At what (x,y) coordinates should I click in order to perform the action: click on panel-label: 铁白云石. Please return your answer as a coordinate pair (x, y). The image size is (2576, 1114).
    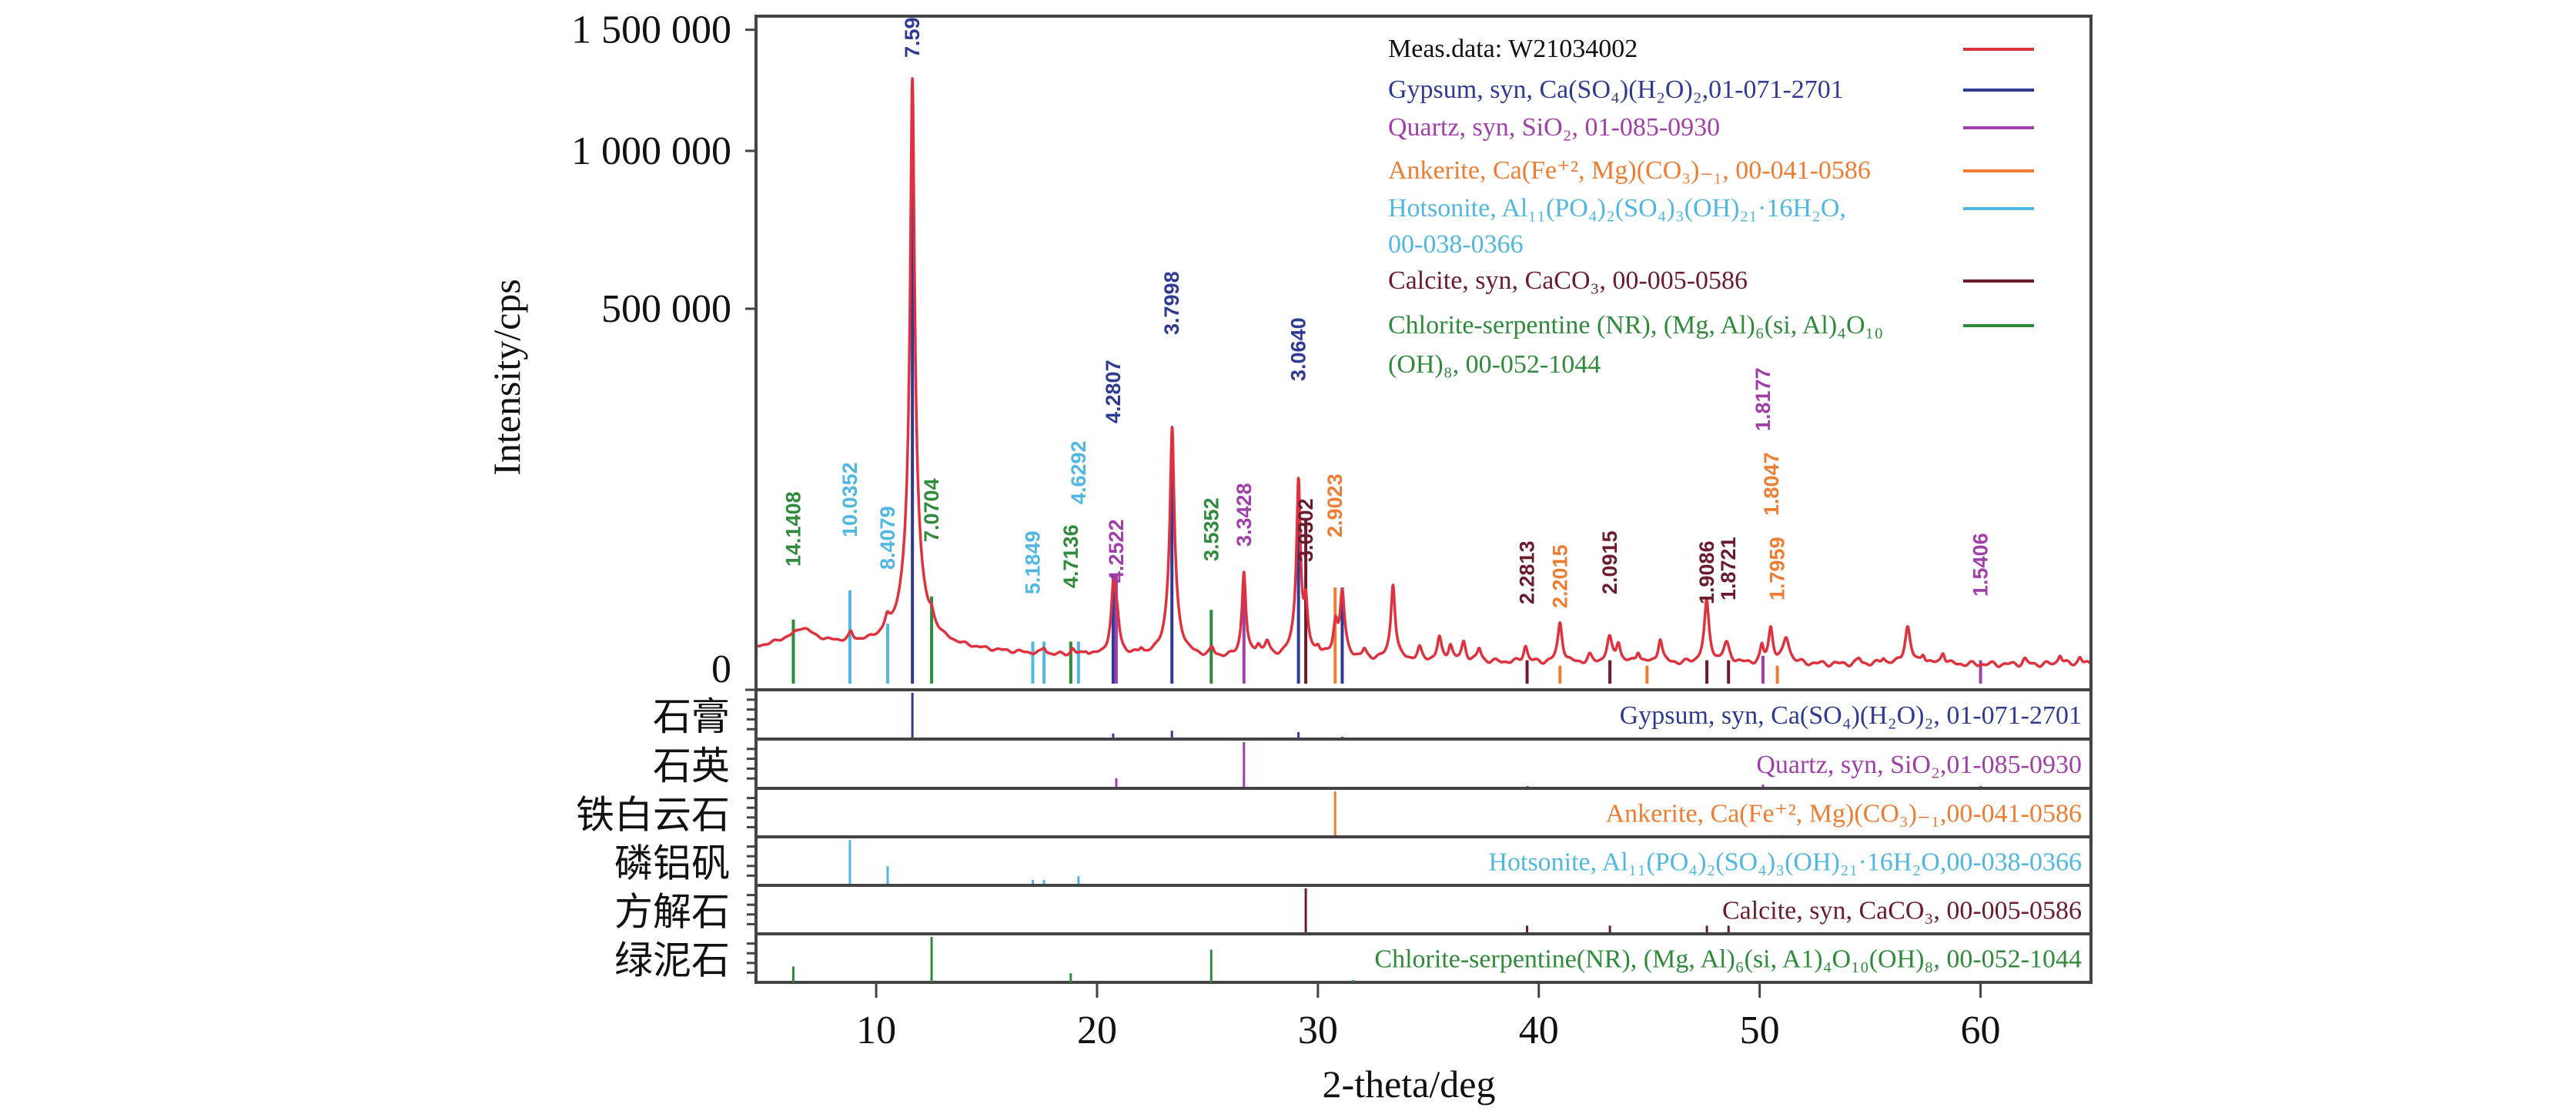
    Looking at the image, I should click on (653, 815).